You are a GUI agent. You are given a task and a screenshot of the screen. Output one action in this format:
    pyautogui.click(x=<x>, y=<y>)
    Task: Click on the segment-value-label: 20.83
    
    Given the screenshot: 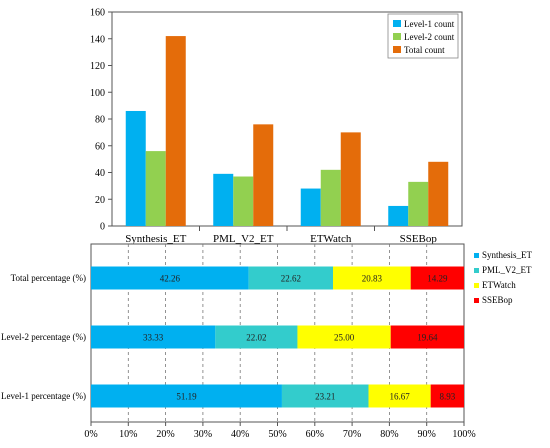 What is the action you would take?
    pyautogui.click(x=372, y=279)
    